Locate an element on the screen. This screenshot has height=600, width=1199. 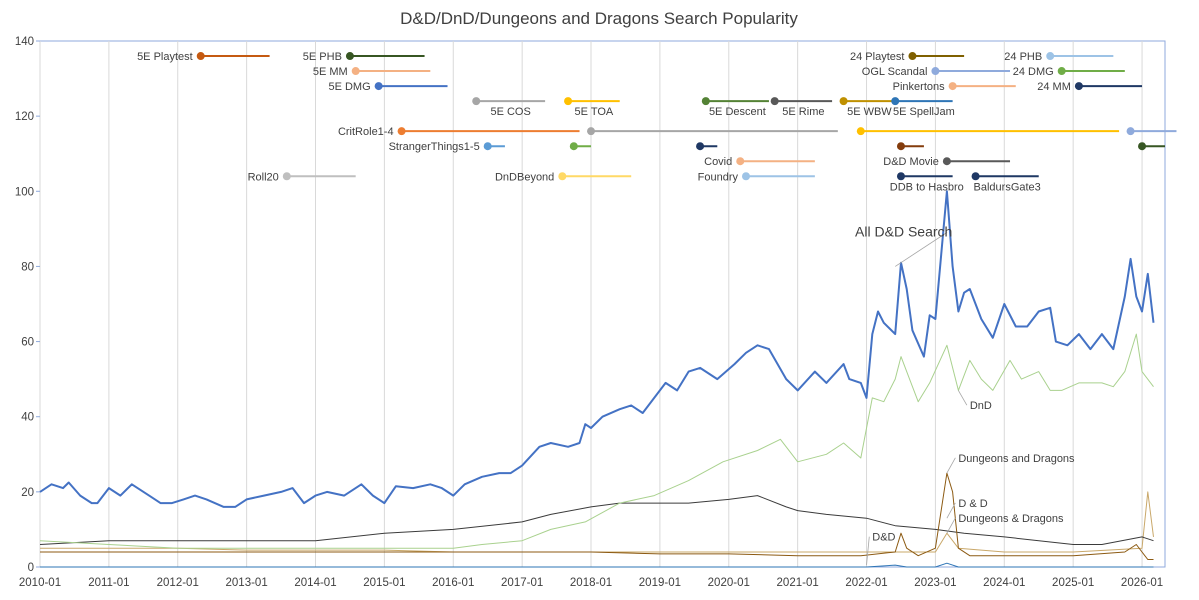
x-tick-label: 2022-01 is located at coordinates (866, 583).